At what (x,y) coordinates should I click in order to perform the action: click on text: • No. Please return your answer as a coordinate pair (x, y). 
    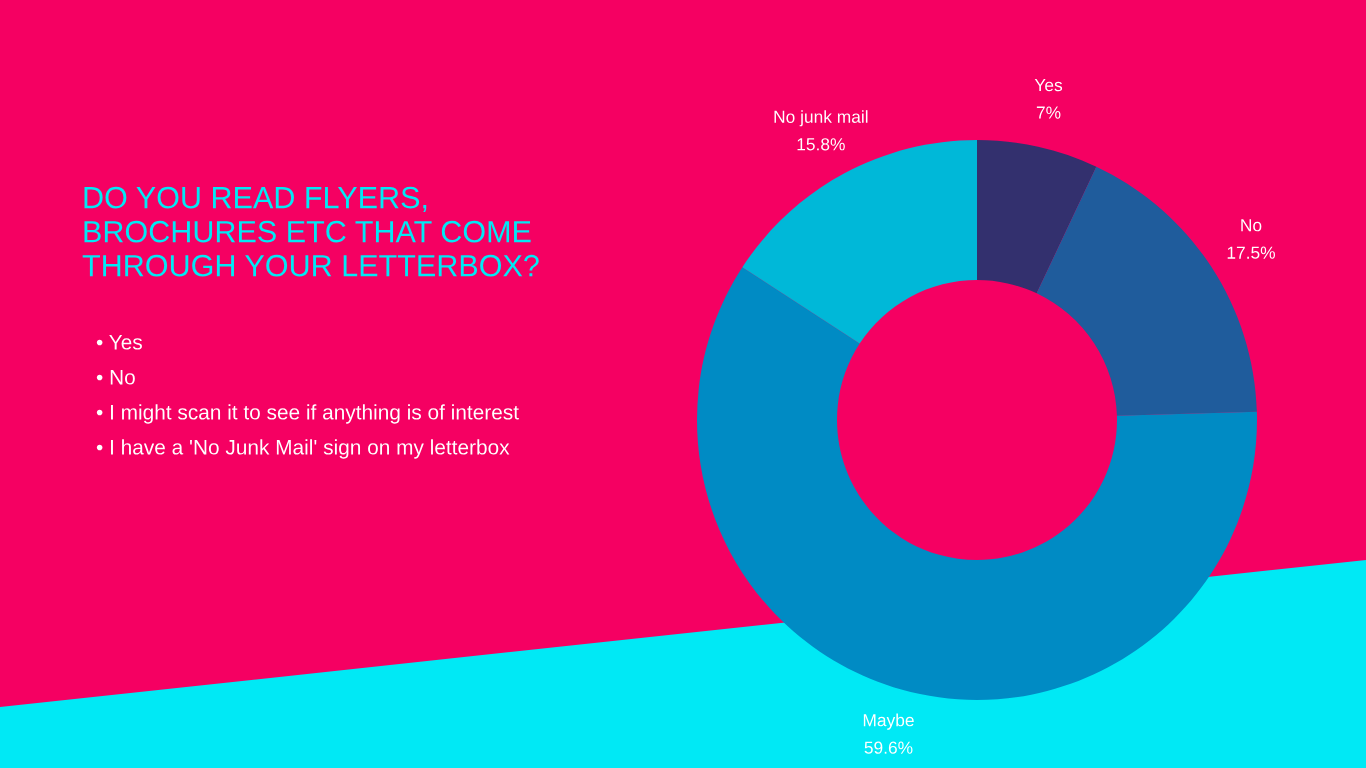
    Looking at the image, I should click on (115, 377).